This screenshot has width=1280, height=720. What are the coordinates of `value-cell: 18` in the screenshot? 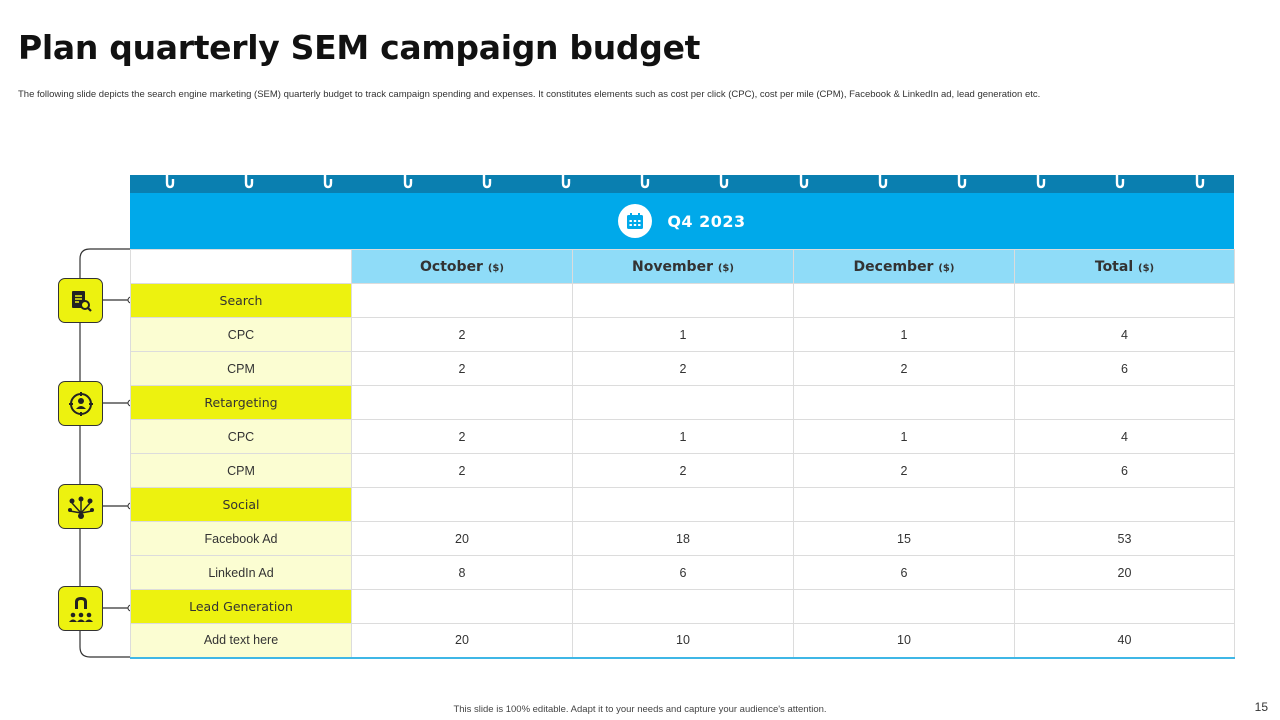 It's located at (683, 538).